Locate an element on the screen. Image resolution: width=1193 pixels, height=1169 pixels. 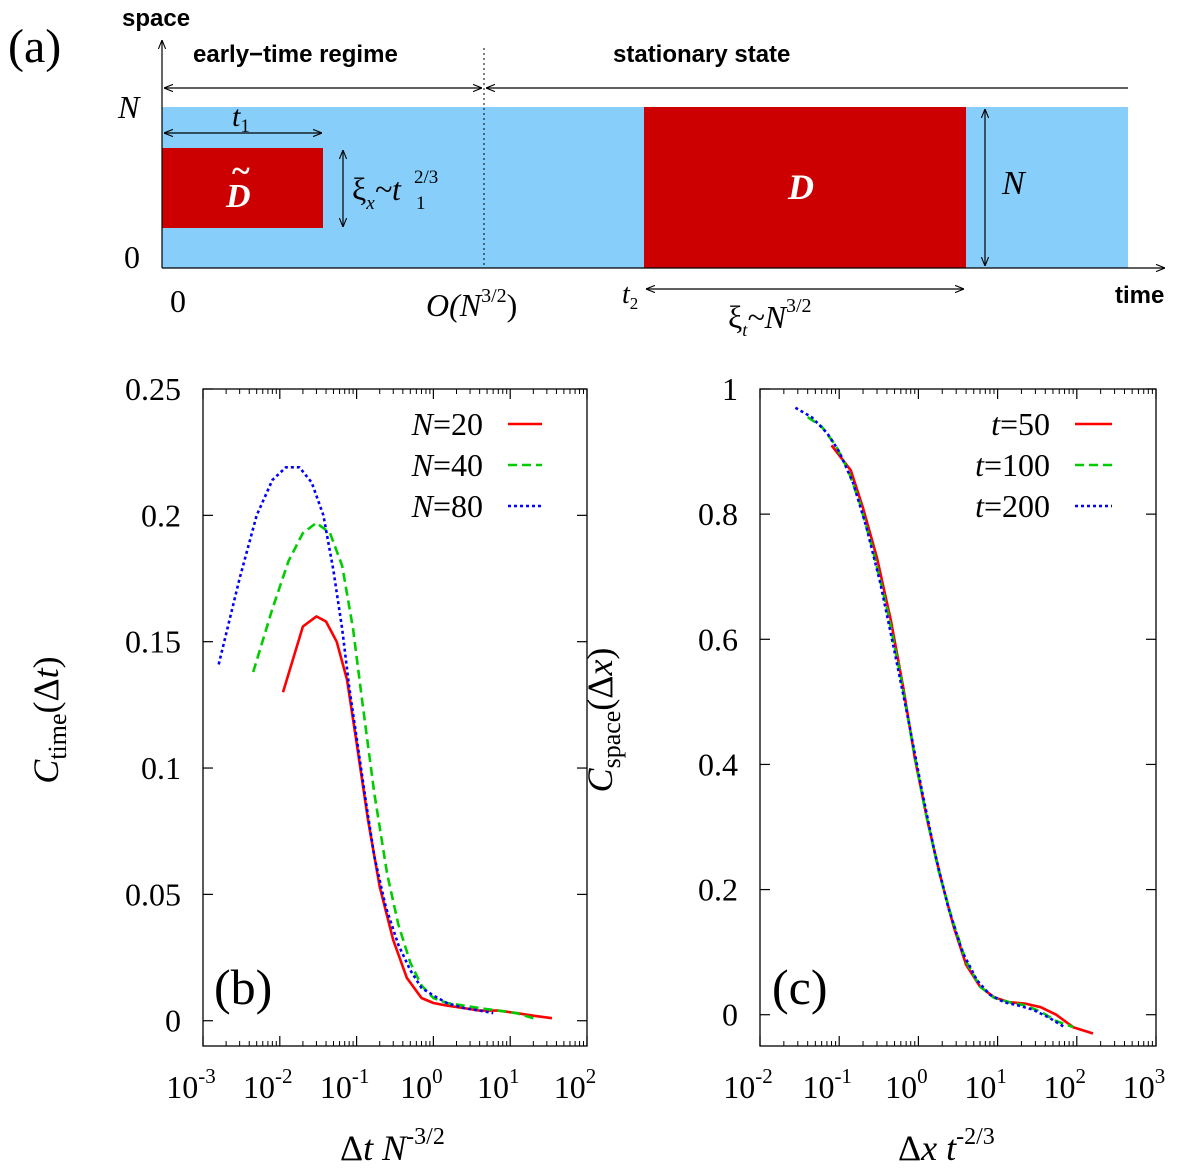
x-tick-label-c: 10² is located at coordinates (1065, 1084).